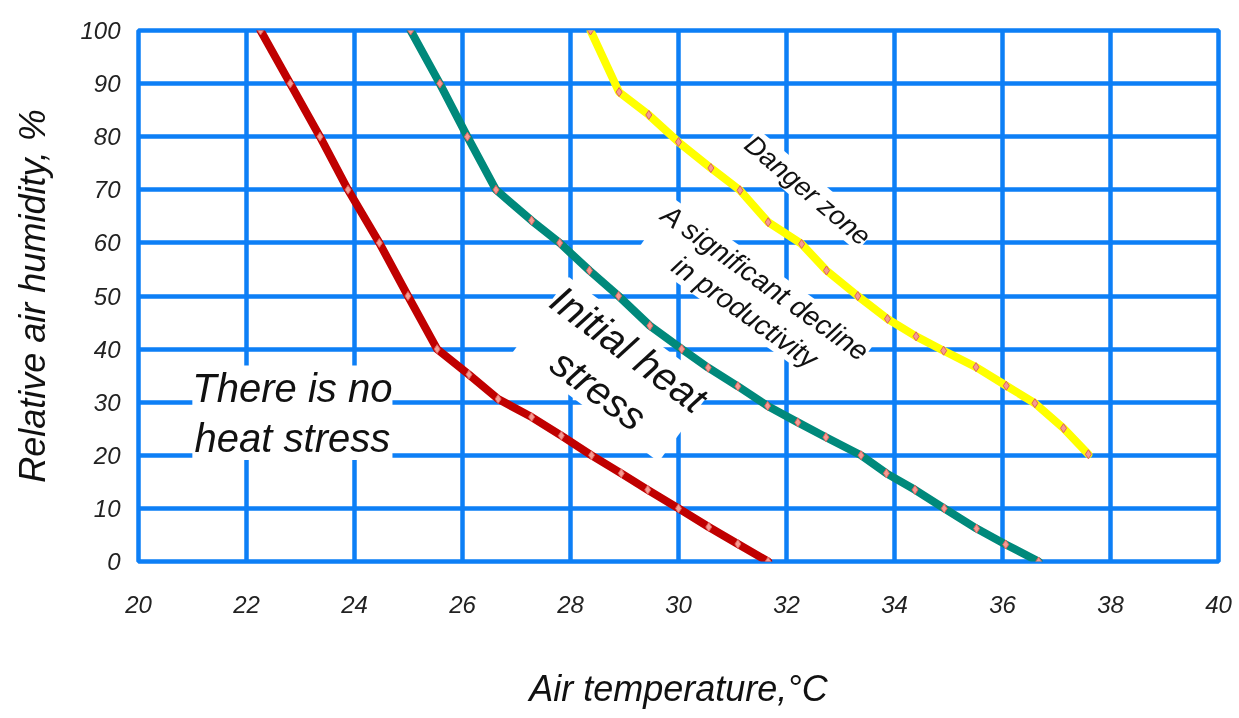 The image size is (1239, 718). What do you see at coordinates (101, 30) in the screenshot?
I see `y-tick-label: 100` at bounding box center [101, 30].